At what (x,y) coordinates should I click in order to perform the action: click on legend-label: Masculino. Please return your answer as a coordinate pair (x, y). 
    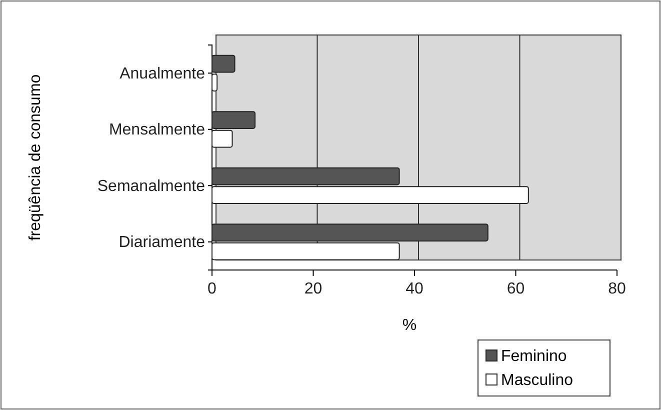
    Looking at the image, I should click on (537, 380).